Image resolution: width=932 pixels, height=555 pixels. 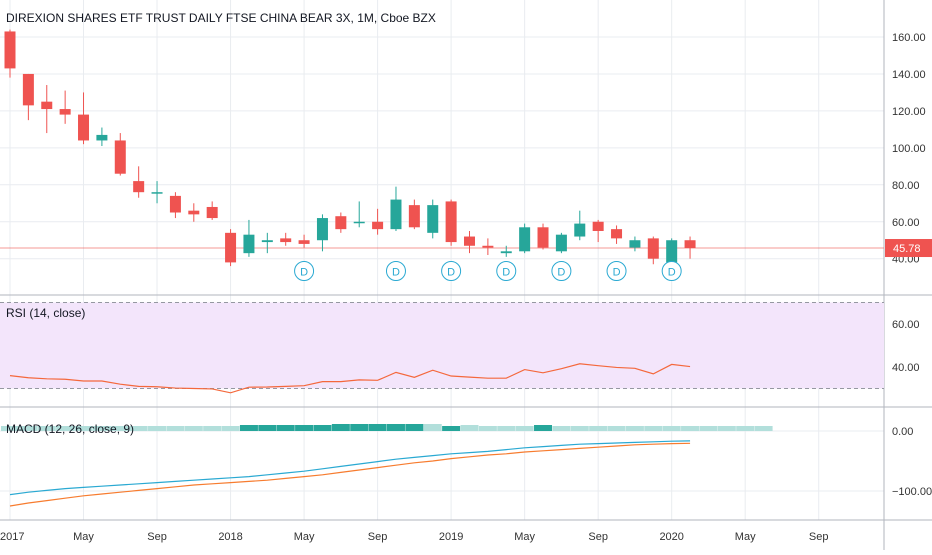 I want to click on last-price-badge, so click(x=908, y=248).